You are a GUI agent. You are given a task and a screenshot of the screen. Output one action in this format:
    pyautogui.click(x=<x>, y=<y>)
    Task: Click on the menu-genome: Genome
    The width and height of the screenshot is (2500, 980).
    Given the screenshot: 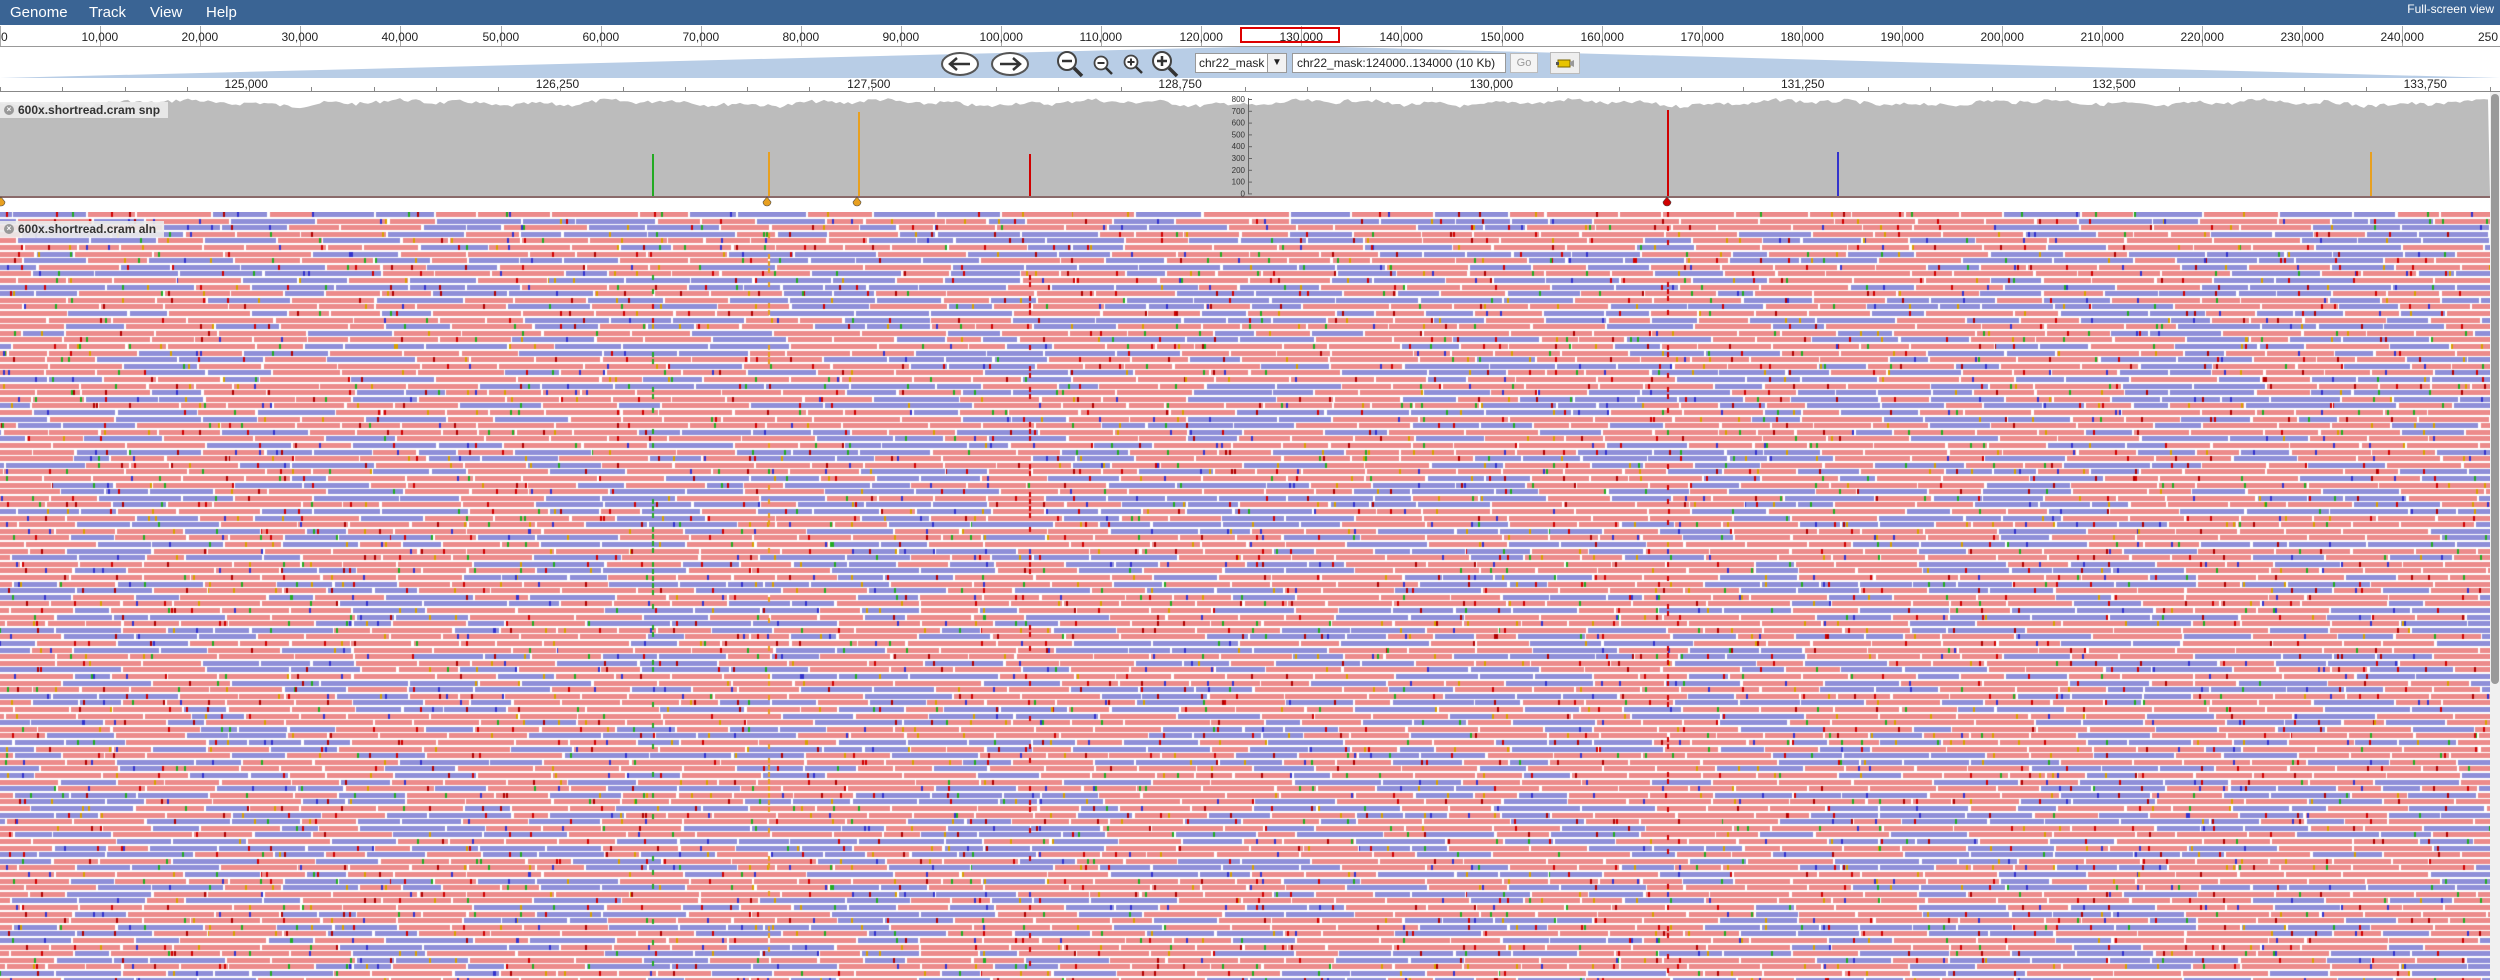 What is the action you would take?
    pyautogui.click(x=39, y=12)
    